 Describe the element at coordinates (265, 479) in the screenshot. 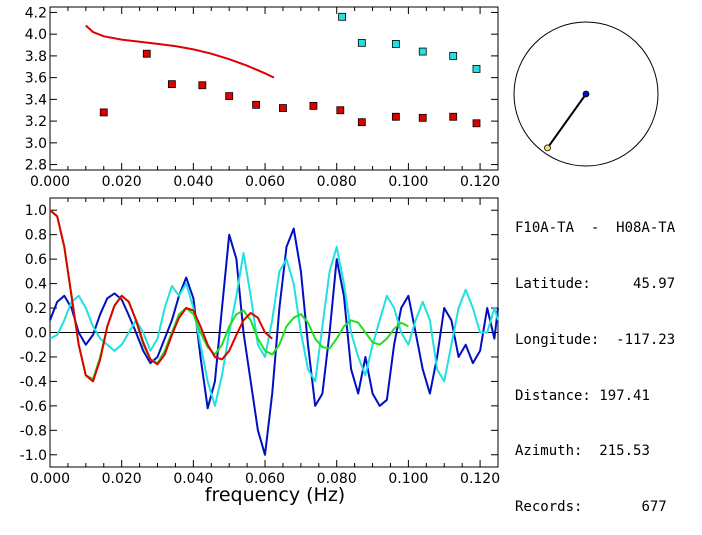

I see `bottom-x-tick-label: 0.060` at that location.